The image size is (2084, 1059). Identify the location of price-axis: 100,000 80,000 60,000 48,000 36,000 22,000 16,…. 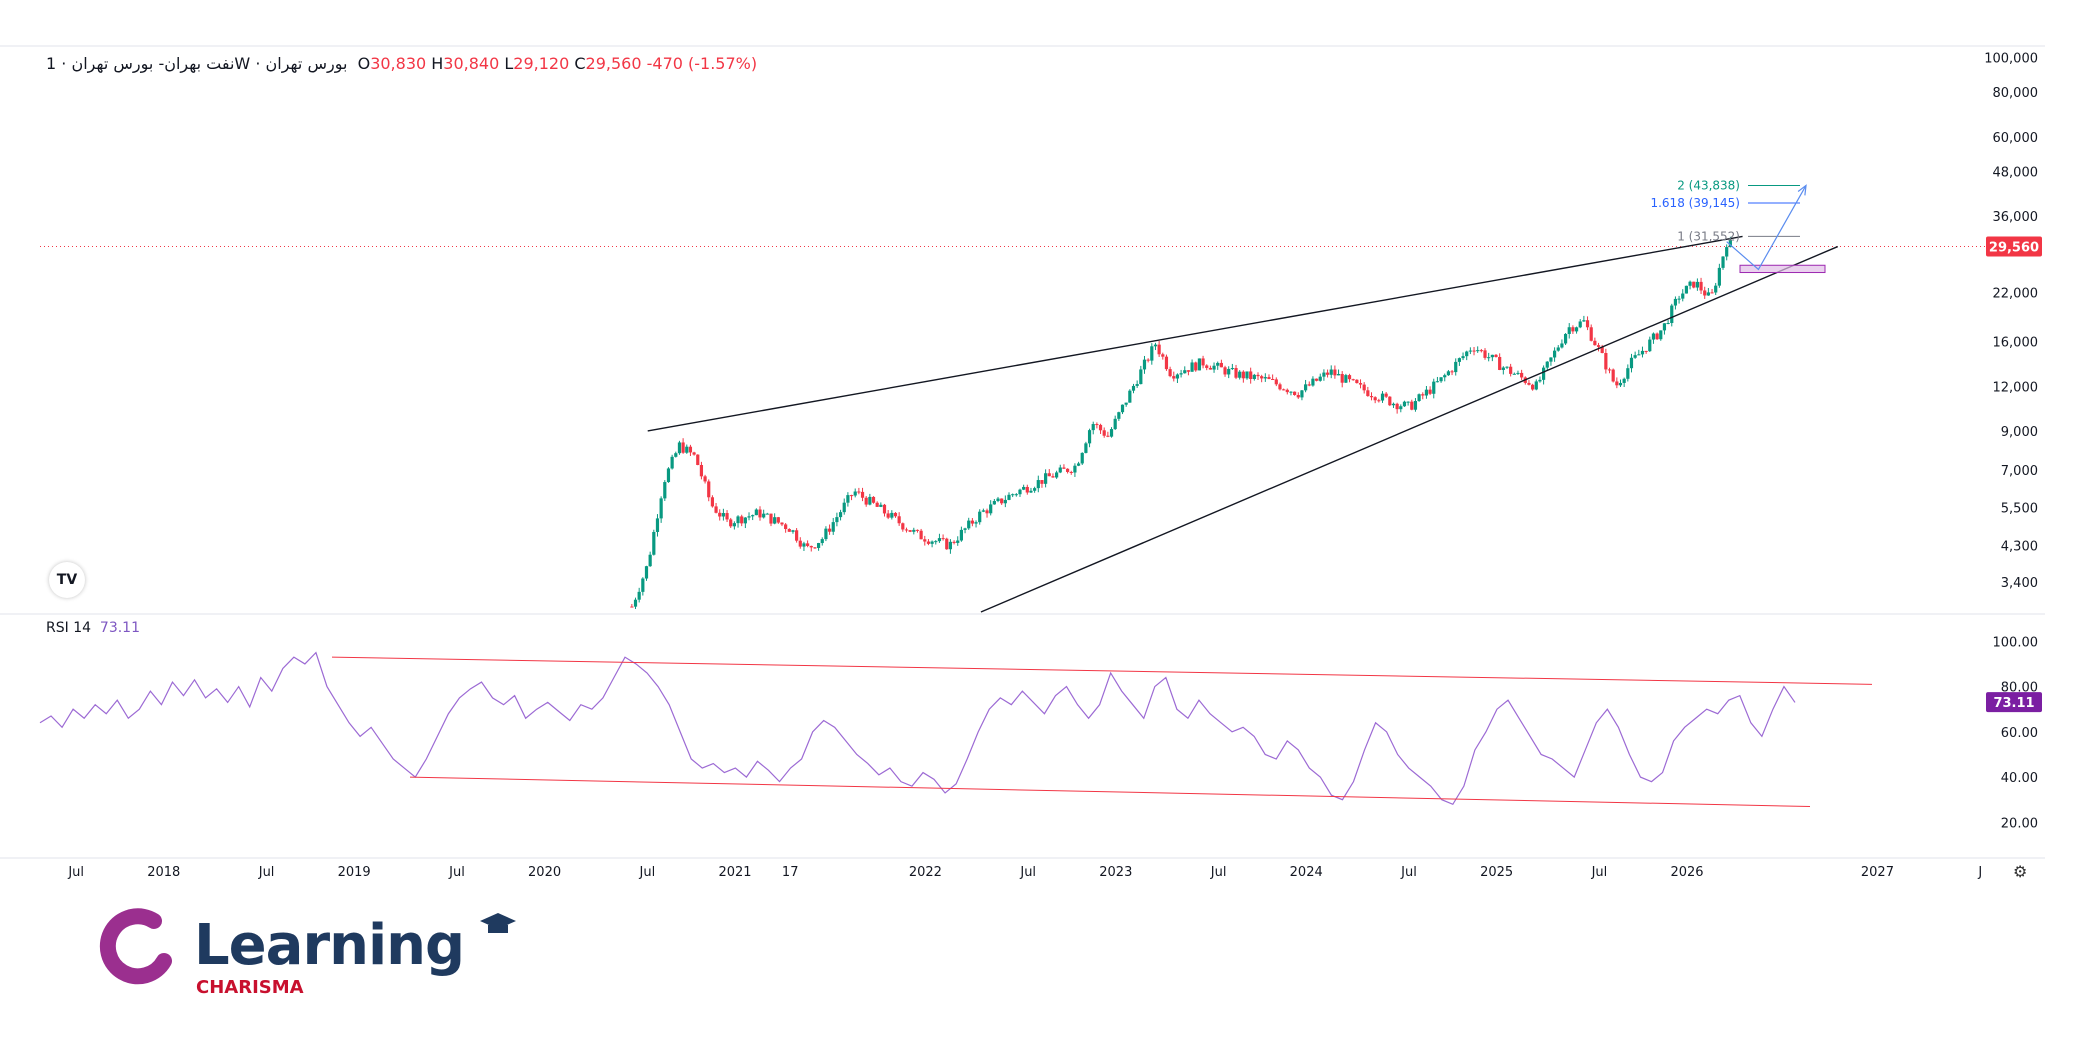
(2013, 321).